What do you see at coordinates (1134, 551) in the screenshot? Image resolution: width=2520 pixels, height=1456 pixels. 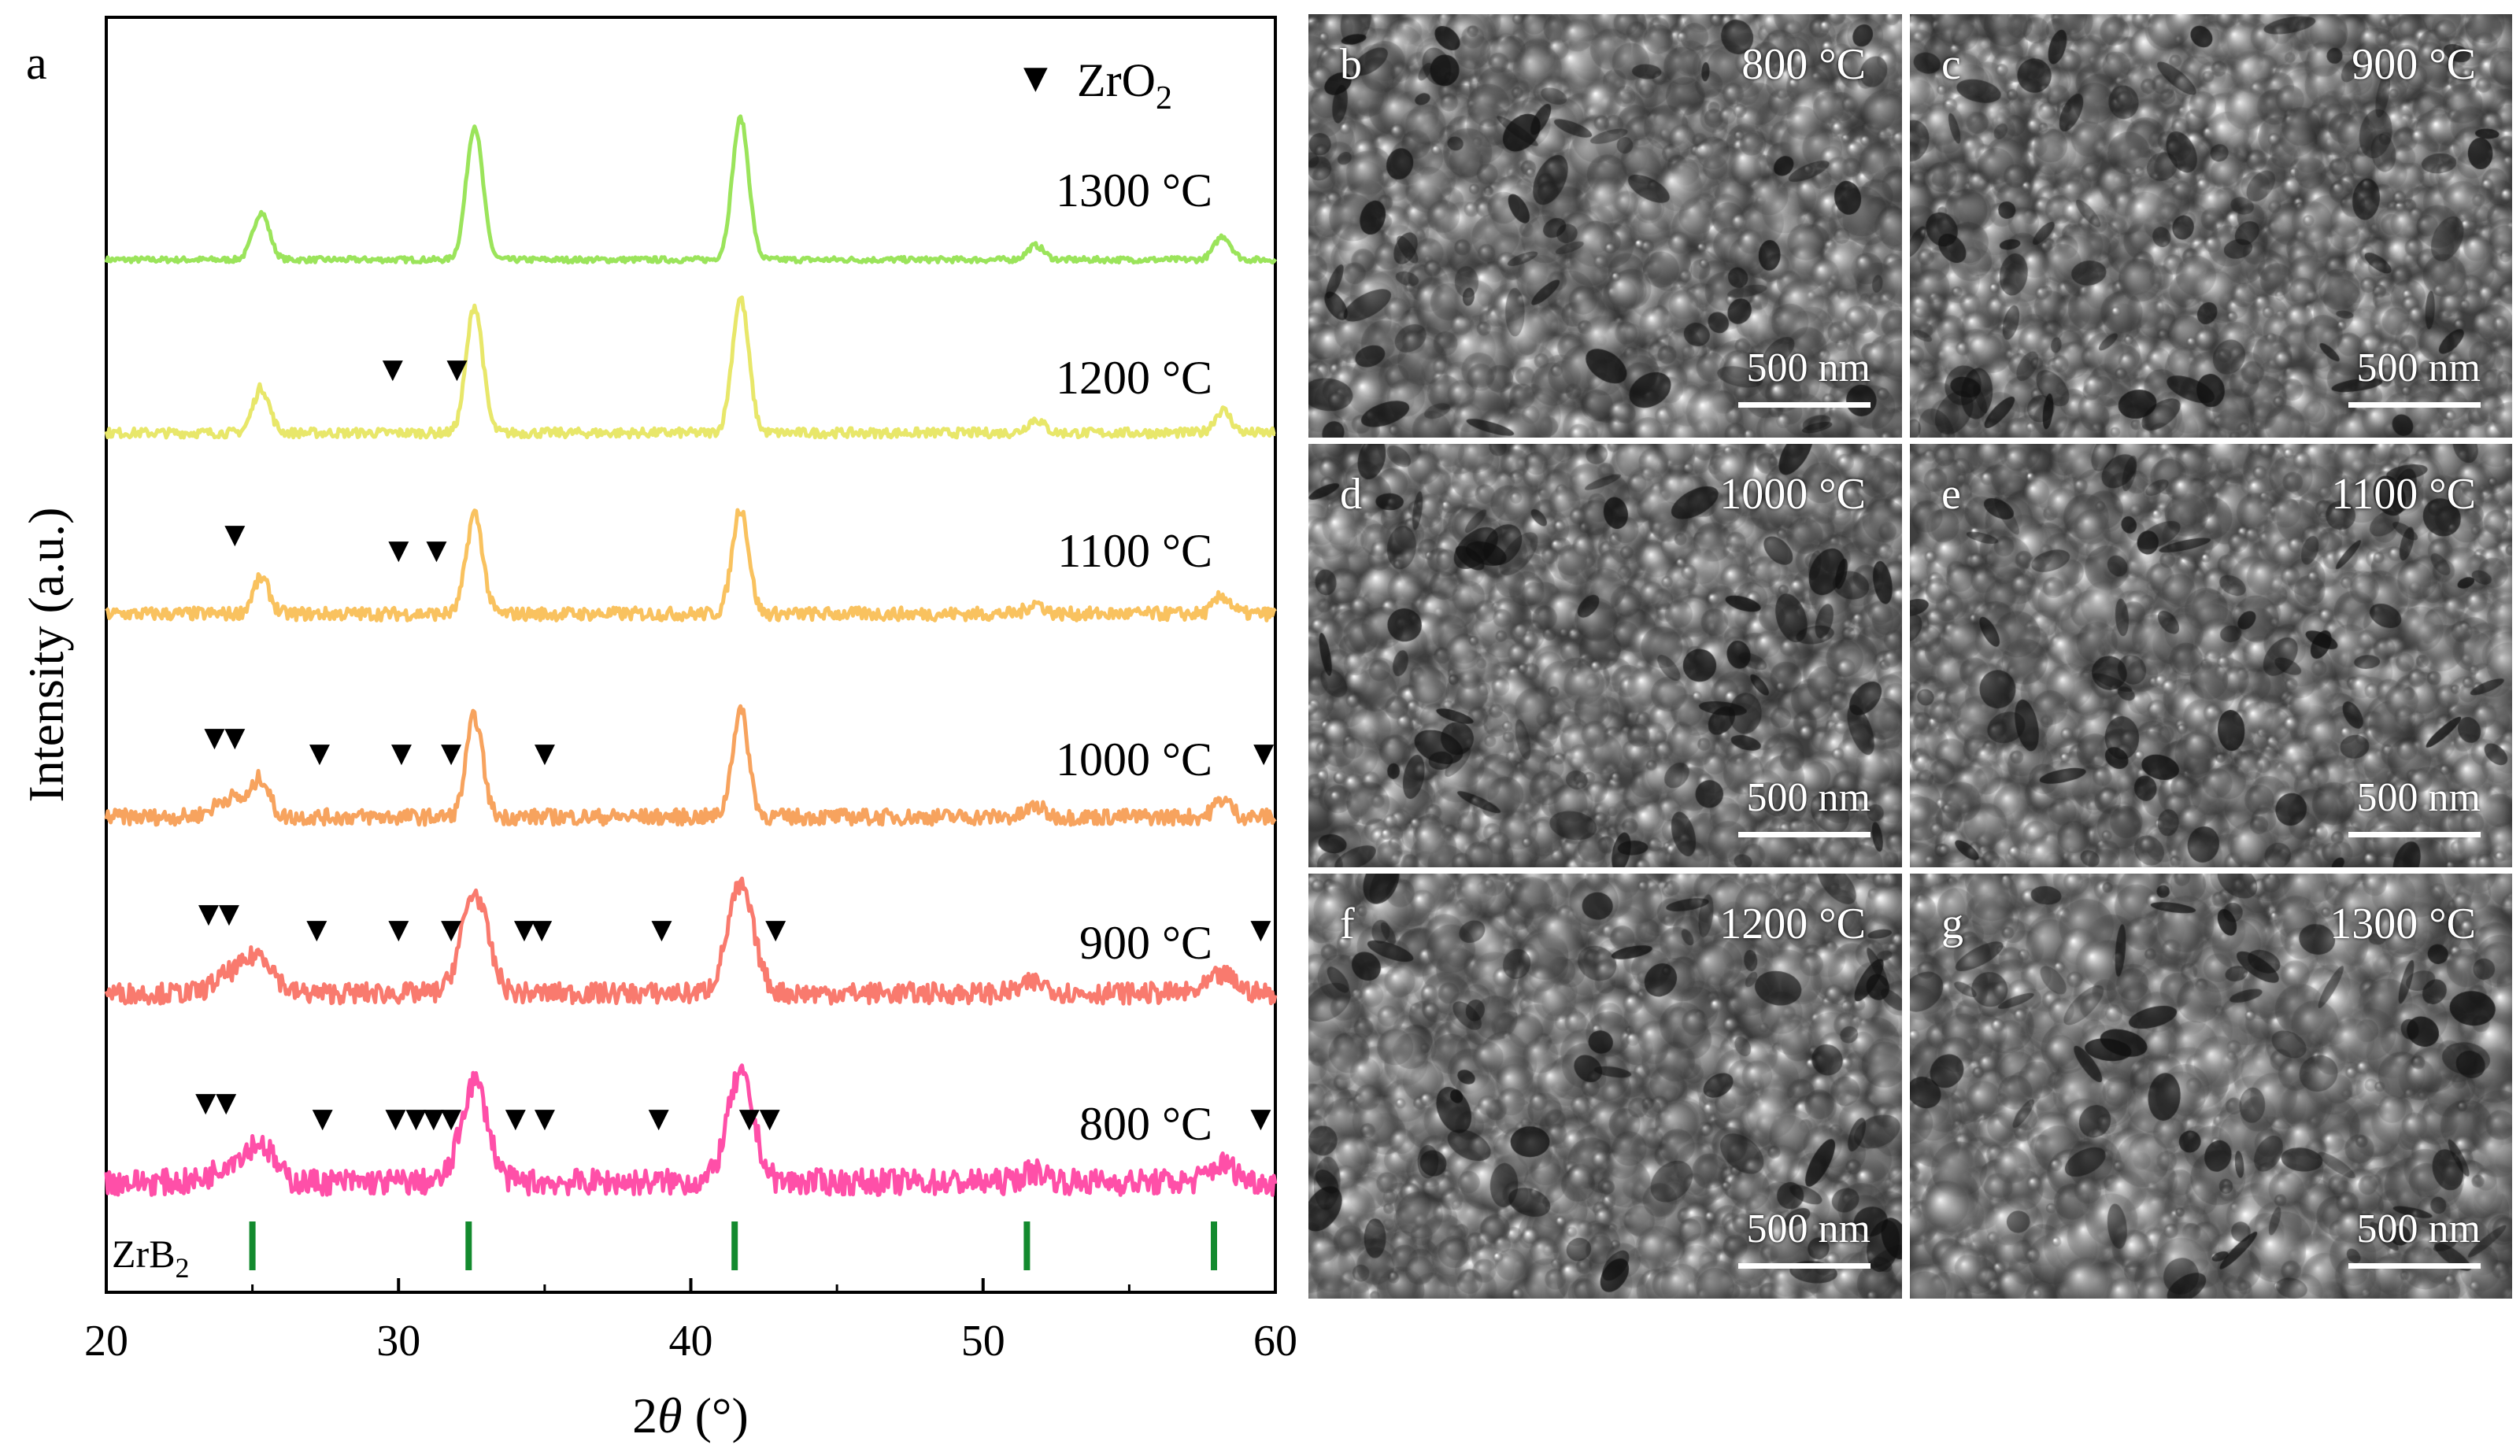 I see `trace-temperature-label: 1100 °C` at bounding box center [1134, 551].